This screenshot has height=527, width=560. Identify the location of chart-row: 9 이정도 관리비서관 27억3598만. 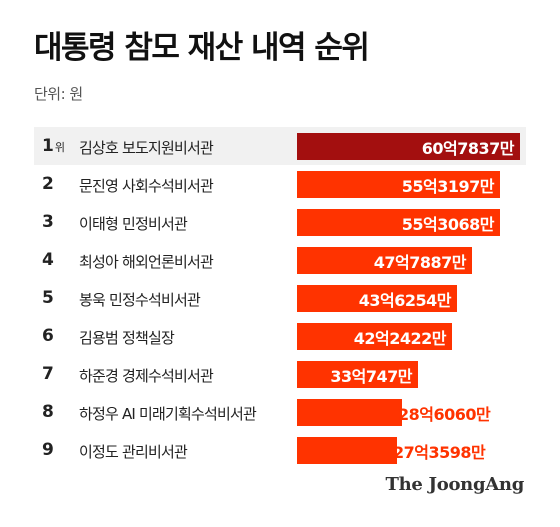
(280, 450).